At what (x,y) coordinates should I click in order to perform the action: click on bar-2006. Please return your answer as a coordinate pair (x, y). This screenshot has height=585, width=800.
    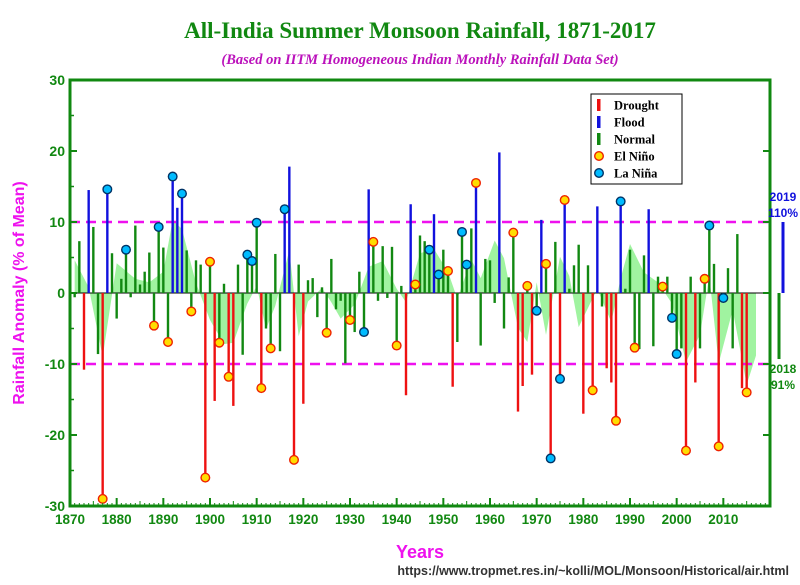
    Looking at the image, I should click on (704, 285).